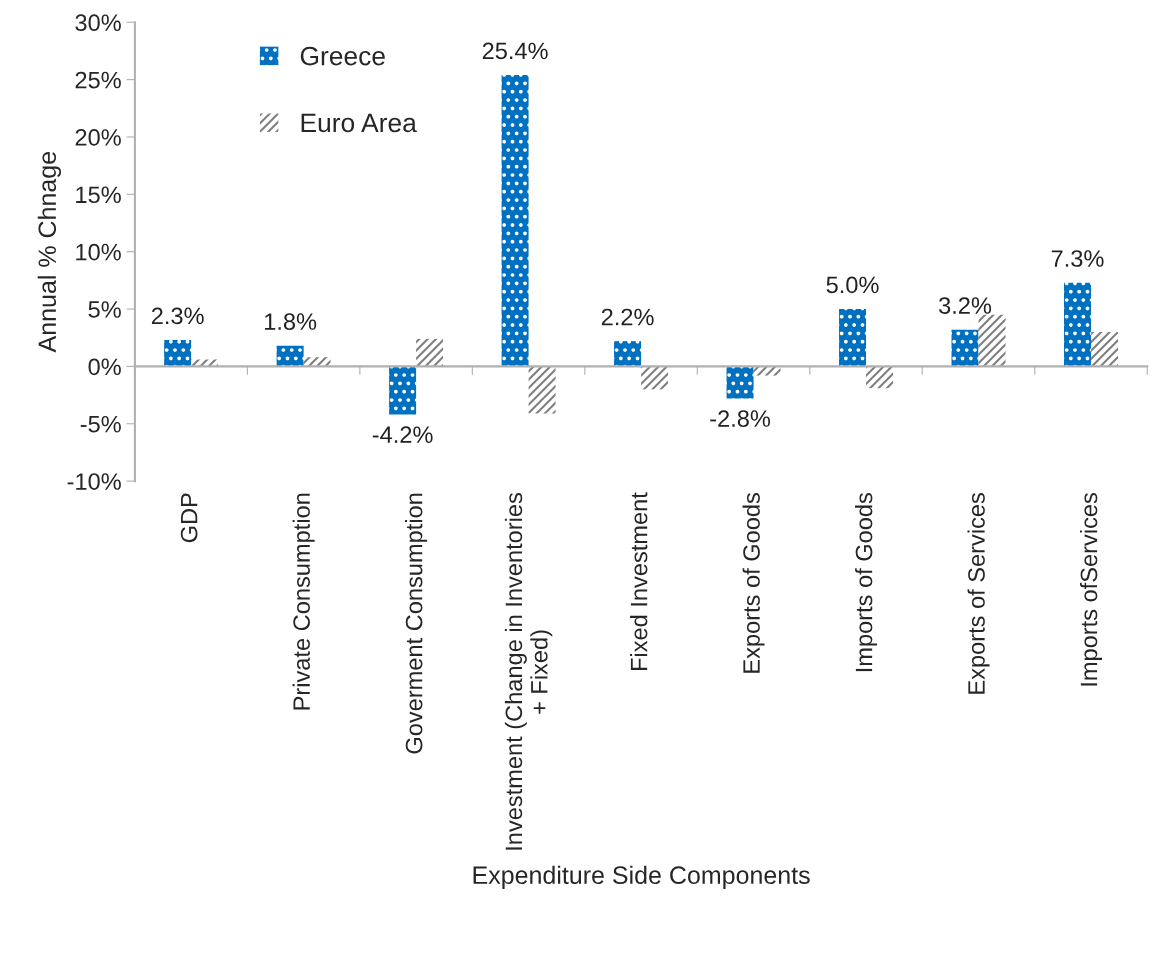 This screenshot has height=968, width=1153. Describe the element at coordinates (291, 321) in the screenshot. I see `data-label: 1.8%` at that location.